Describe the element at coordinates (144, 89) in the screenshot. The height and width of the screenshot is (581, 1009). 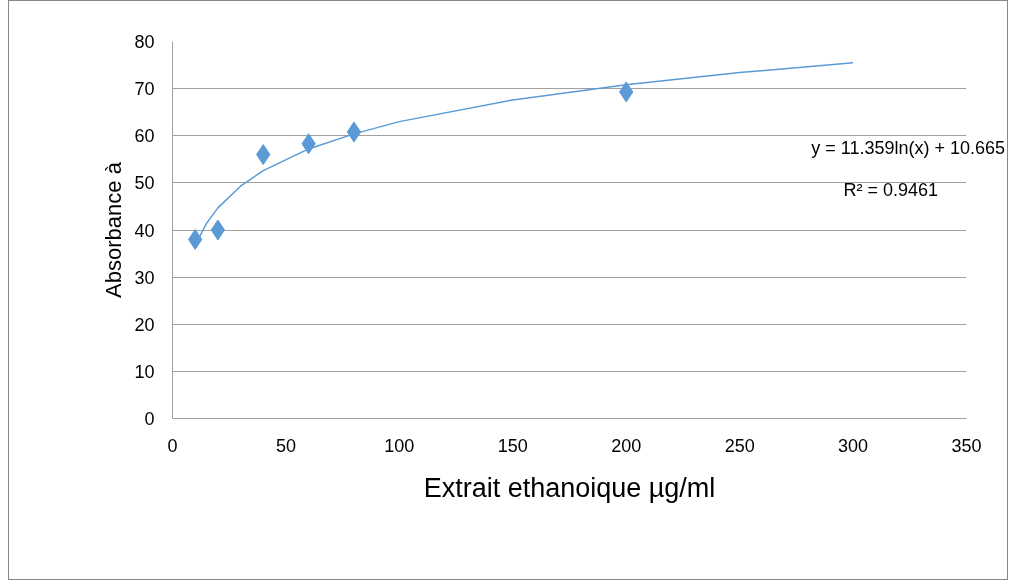
I see `y-tick-label: 70` at that location.